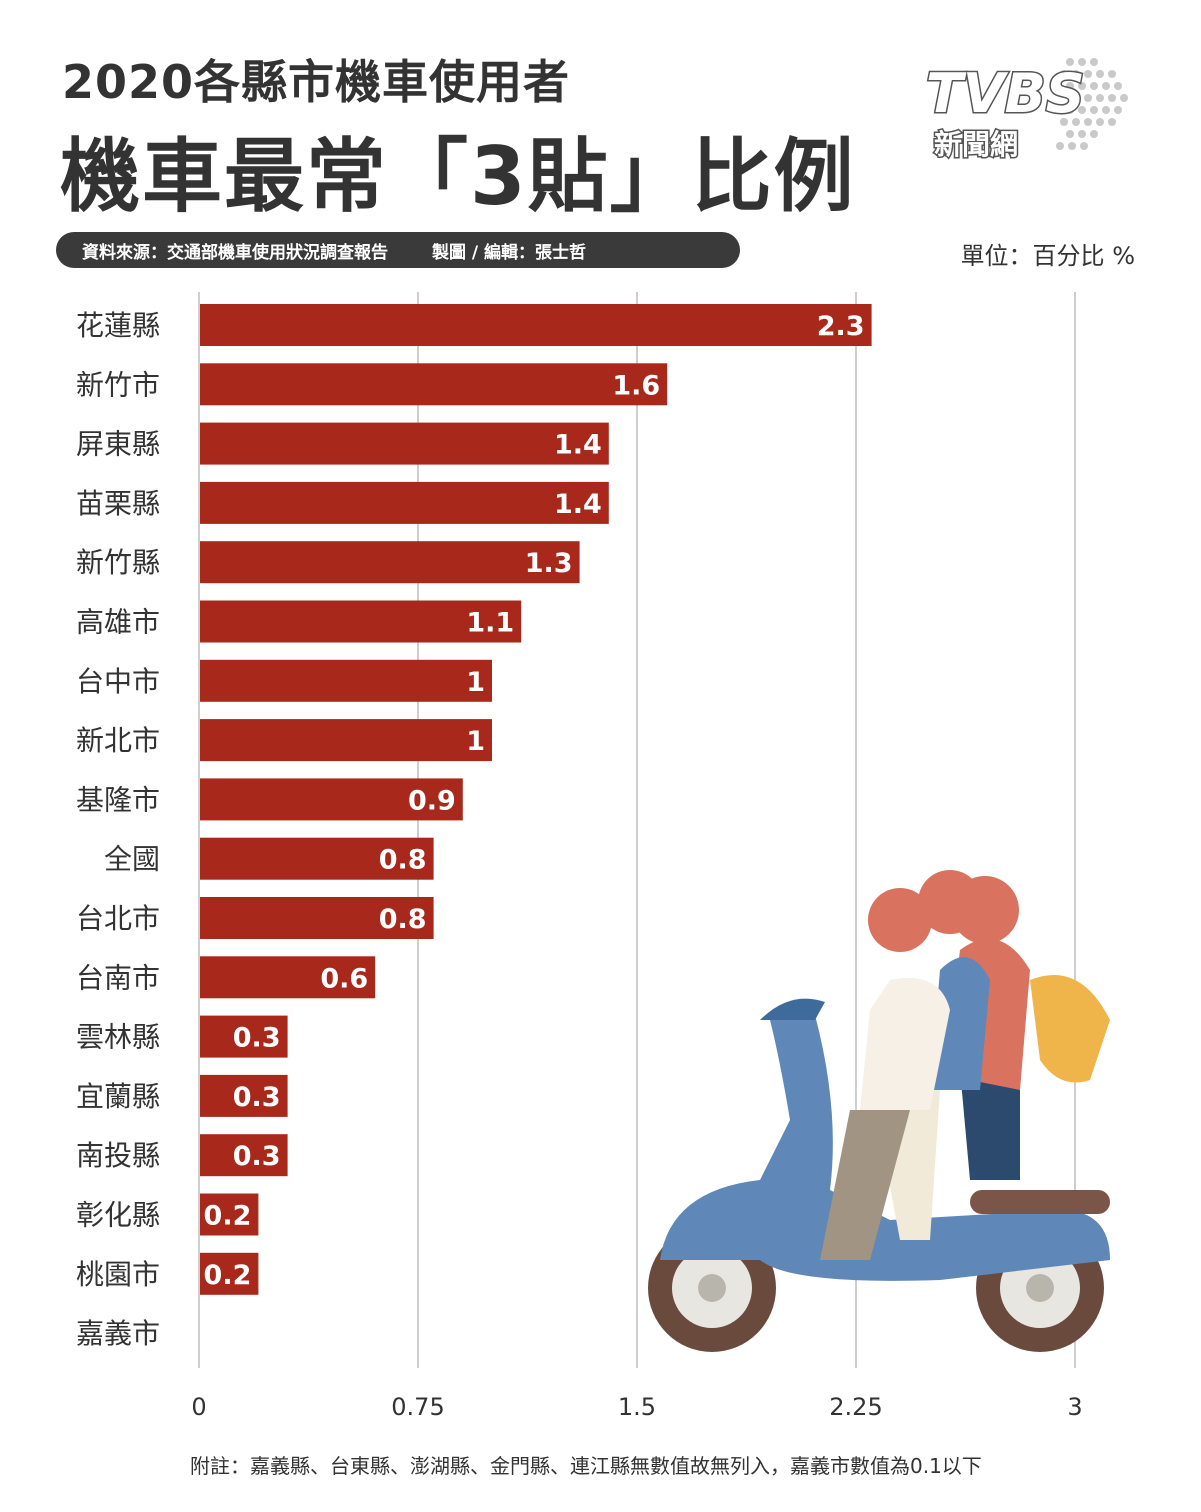 The height and width of the screenshot is (1512, 1201). I want to click on category-label: 基隆市, so click(118, 799).